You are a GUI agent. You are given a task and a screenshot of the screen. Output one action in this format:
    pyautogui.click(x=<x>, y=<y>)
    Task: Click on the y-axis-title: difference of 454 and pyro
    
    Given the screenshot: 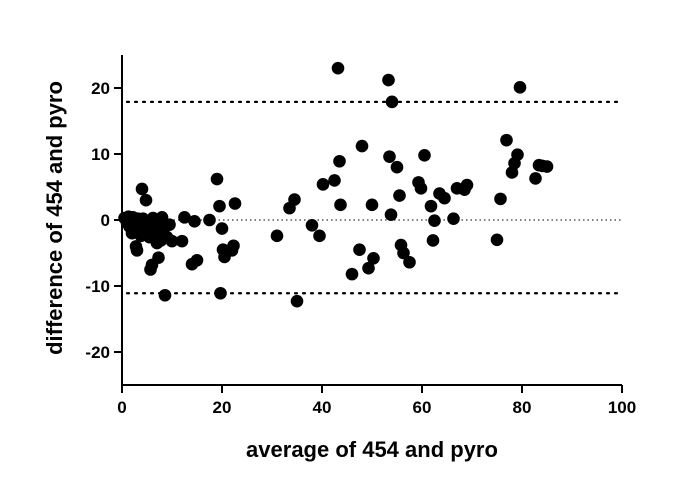 What is the action you would take?
    pyautogui.click(x=54, y=218)
    